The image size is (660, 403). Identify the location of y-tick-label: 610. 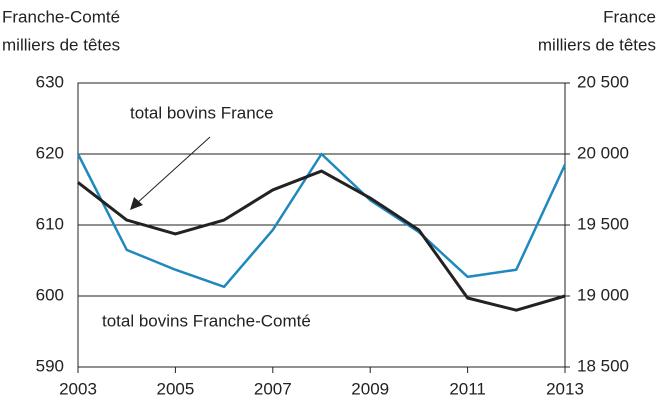
(50, 223).